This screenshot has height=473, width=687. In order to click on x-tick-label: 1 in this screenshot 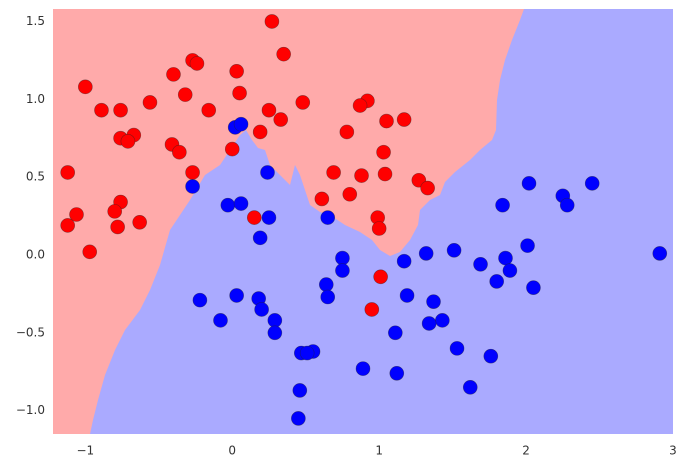, I will do `click(379, 451)`.